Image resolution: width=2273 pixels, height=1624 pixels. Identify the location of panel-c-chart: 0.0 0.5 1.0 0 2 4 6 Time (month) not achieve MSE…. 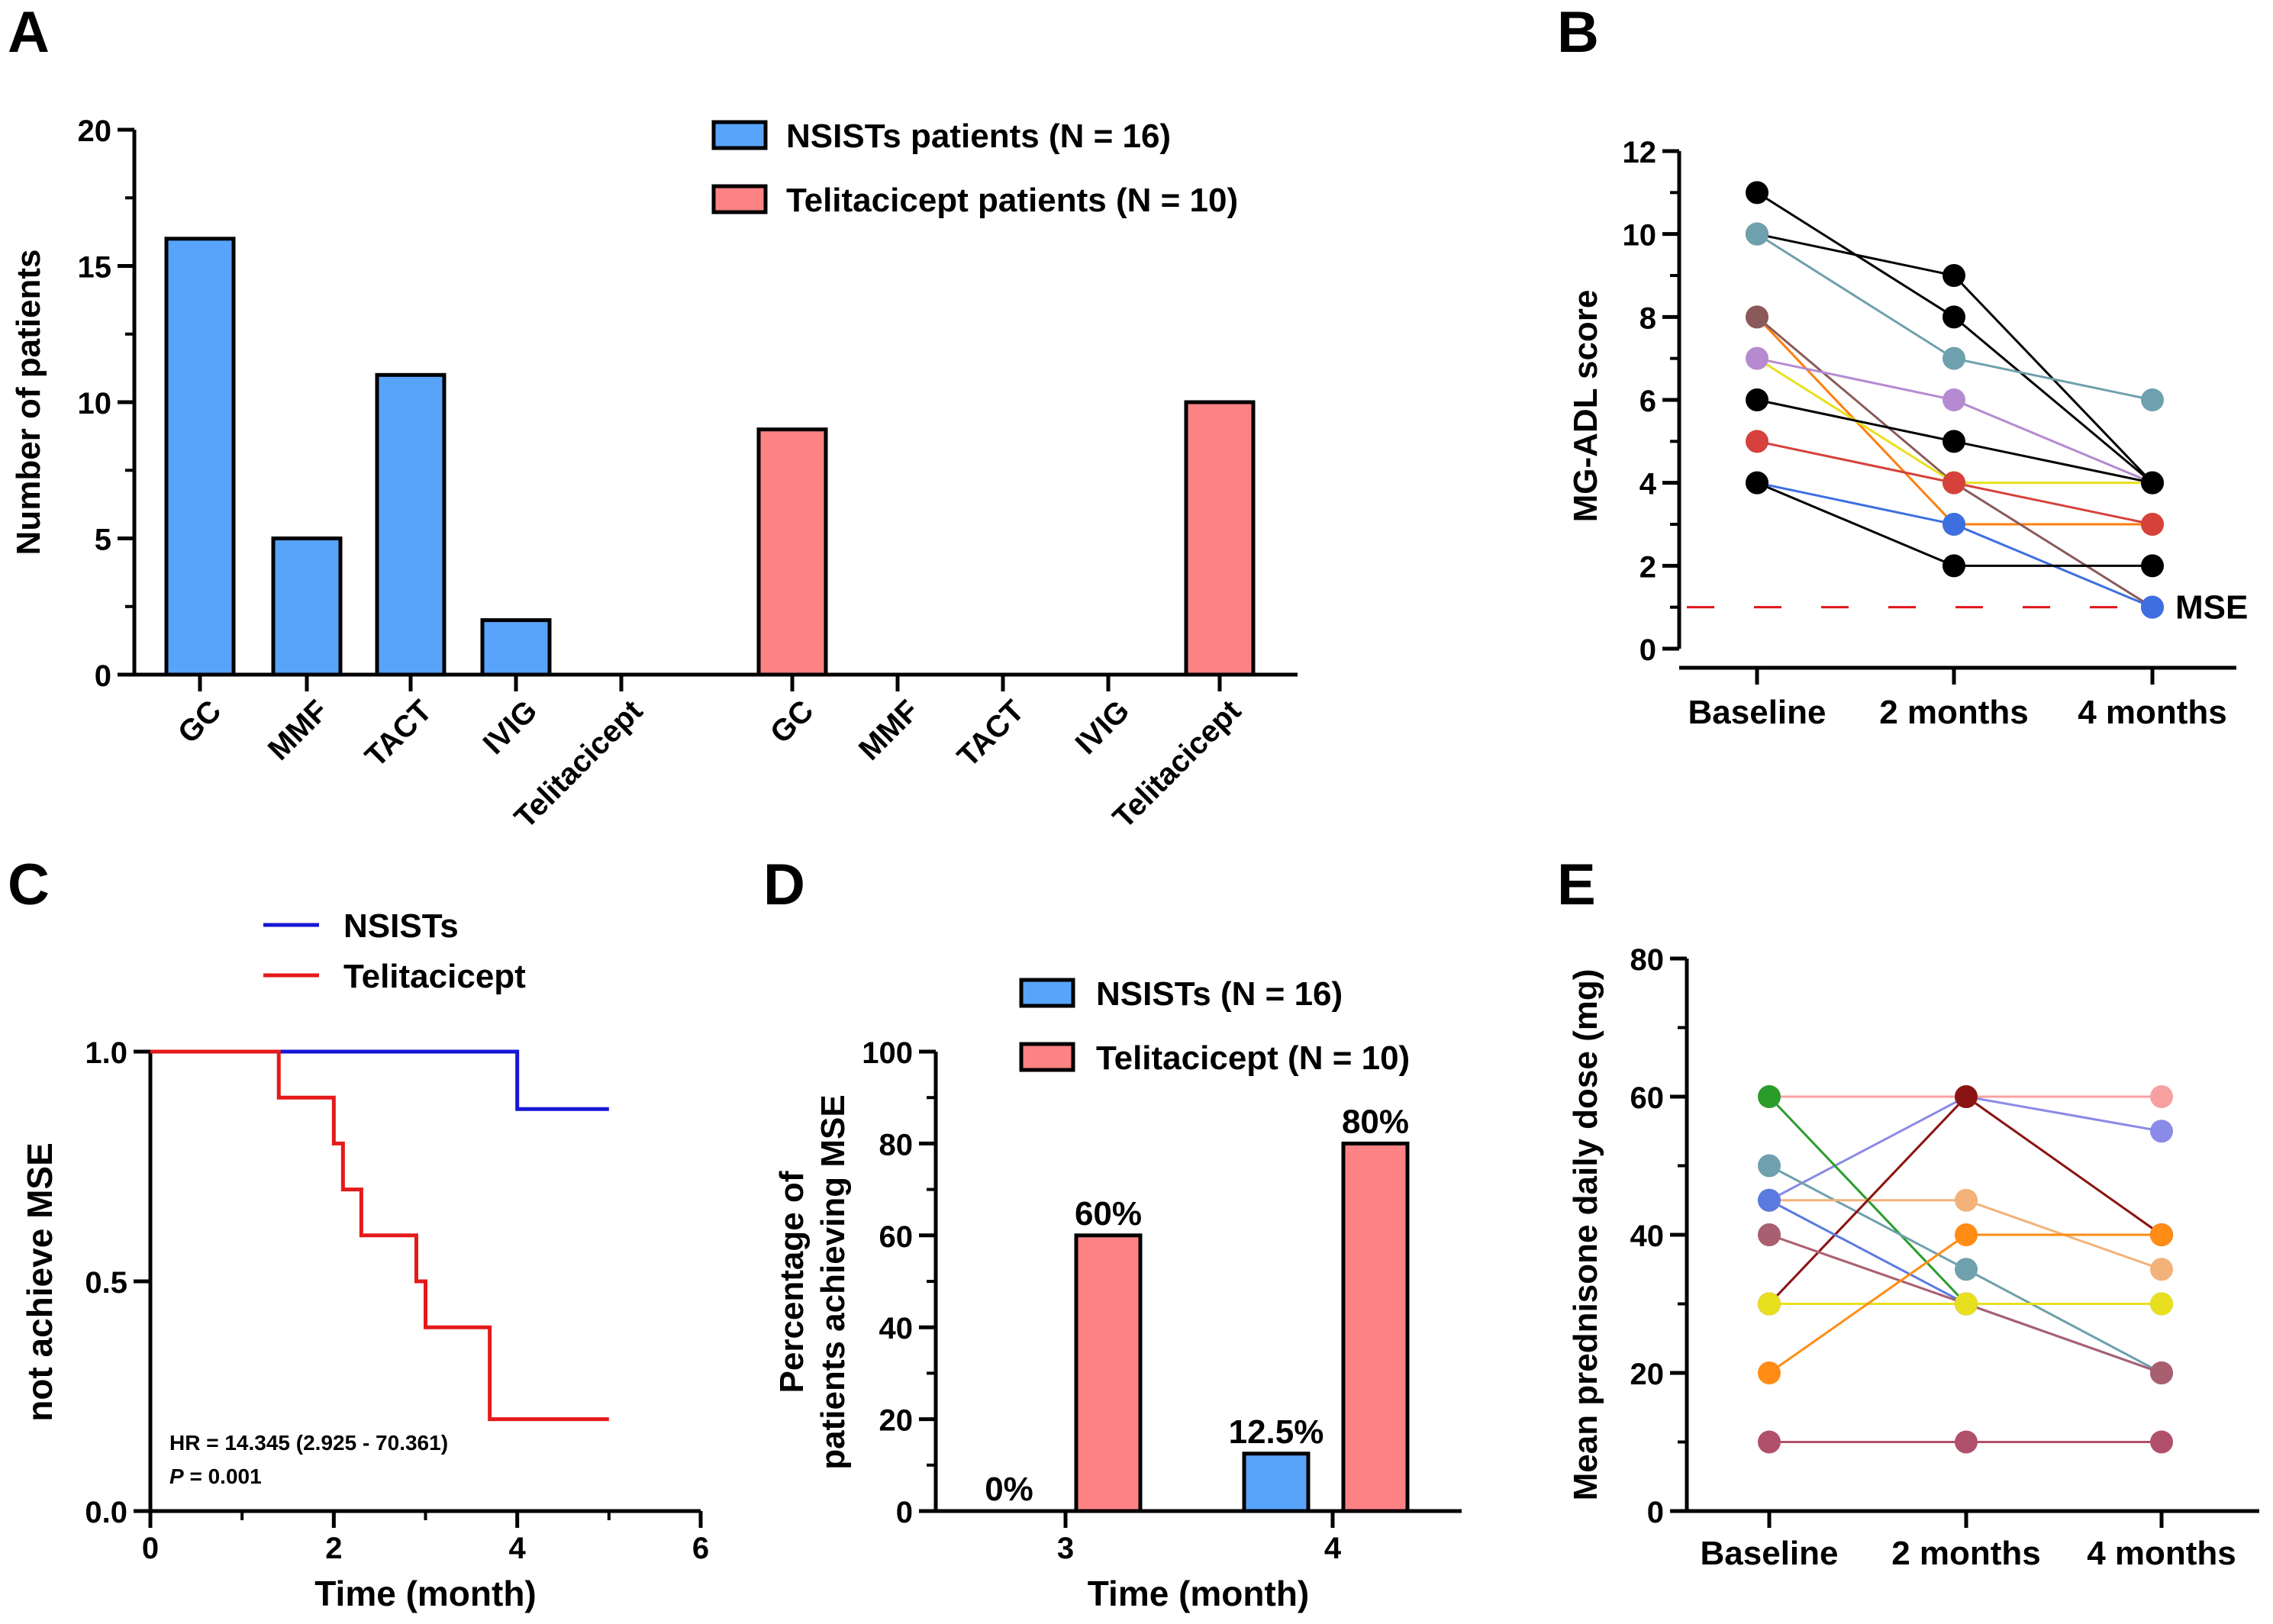
(364, 1260).